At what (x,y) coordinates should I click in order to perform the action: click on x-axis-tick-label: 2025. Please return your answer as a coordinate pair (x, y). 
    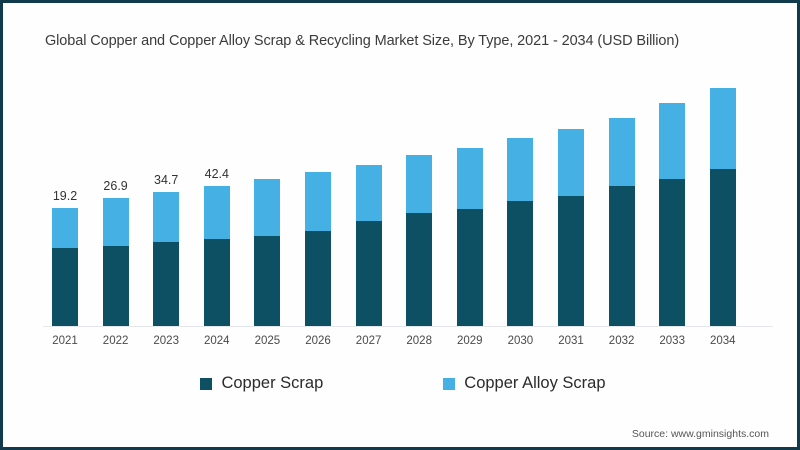
    Looking at the image, I should click on (267, 341).